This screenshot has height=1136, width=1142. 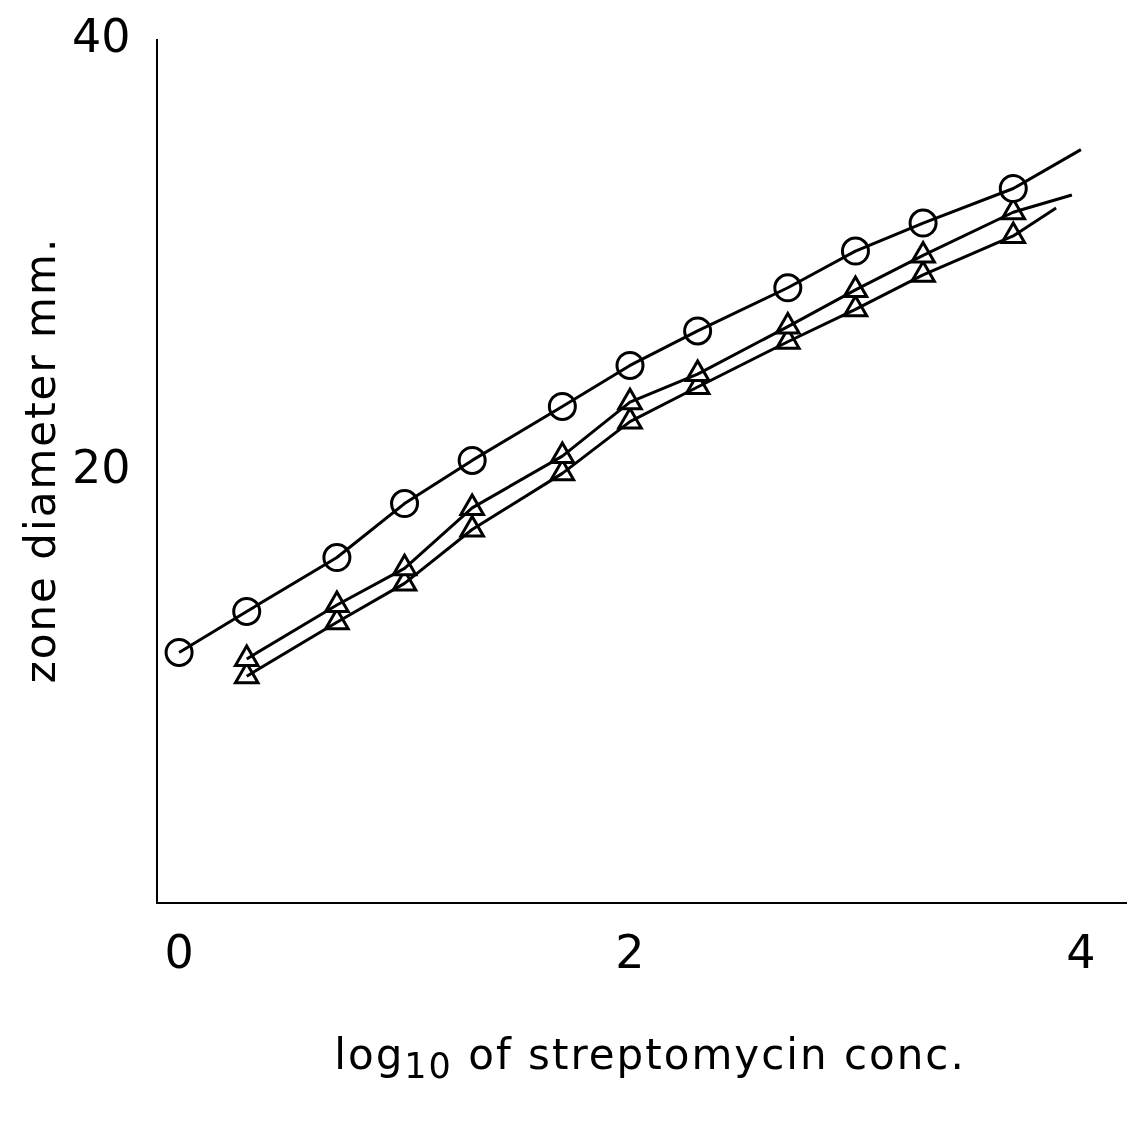 I want to click on y-tick-label: 40, so click(x=101, y=35).